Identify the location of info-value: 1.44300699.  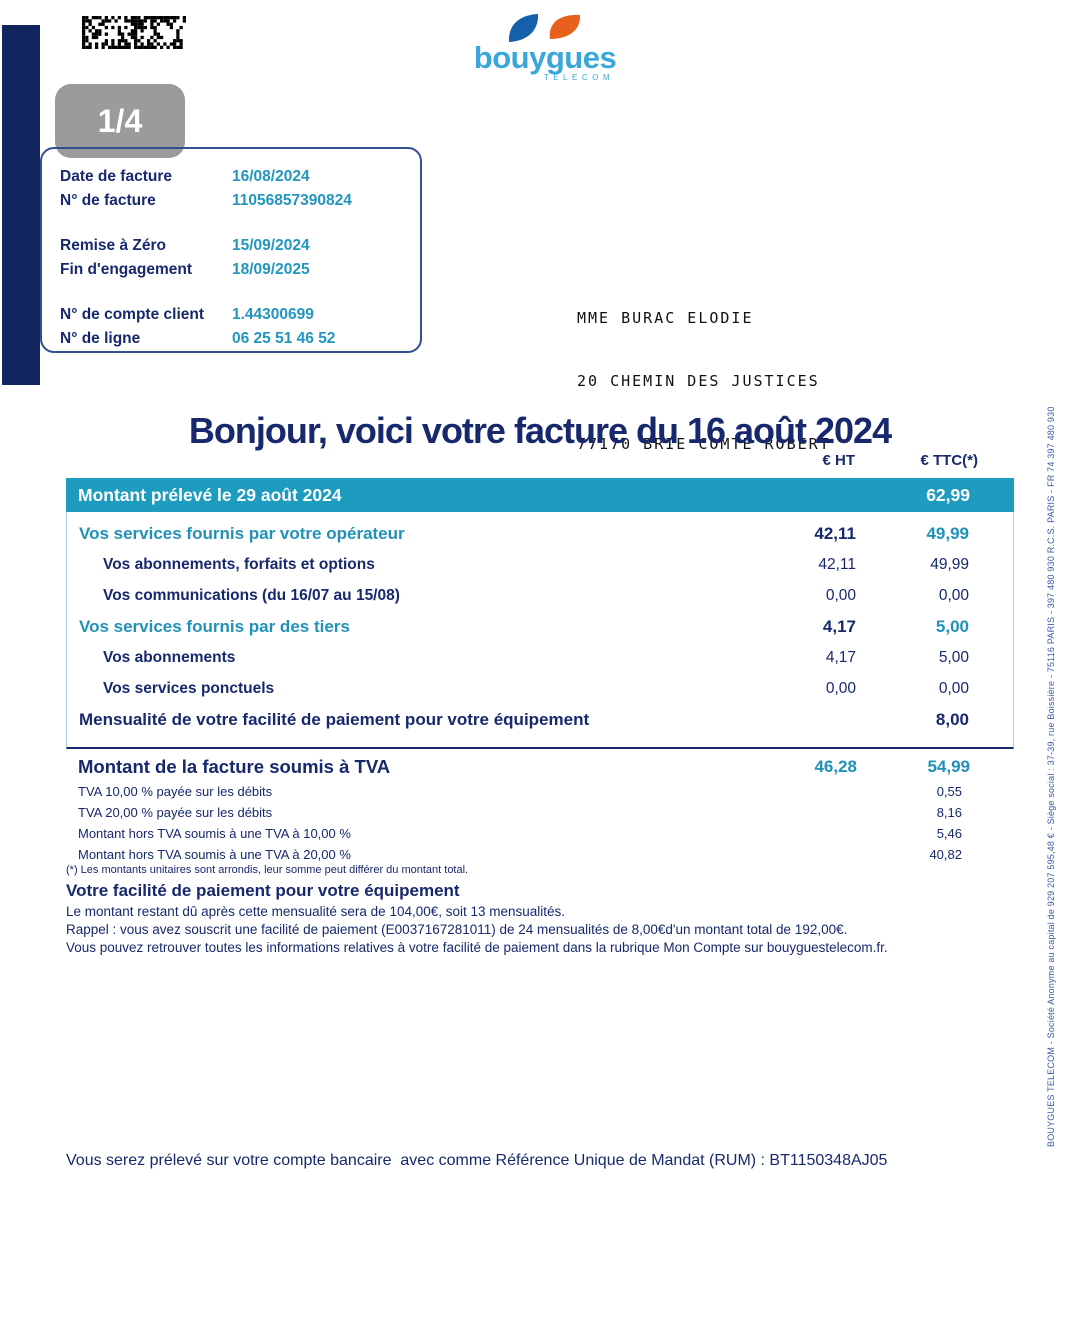
(273, 314).